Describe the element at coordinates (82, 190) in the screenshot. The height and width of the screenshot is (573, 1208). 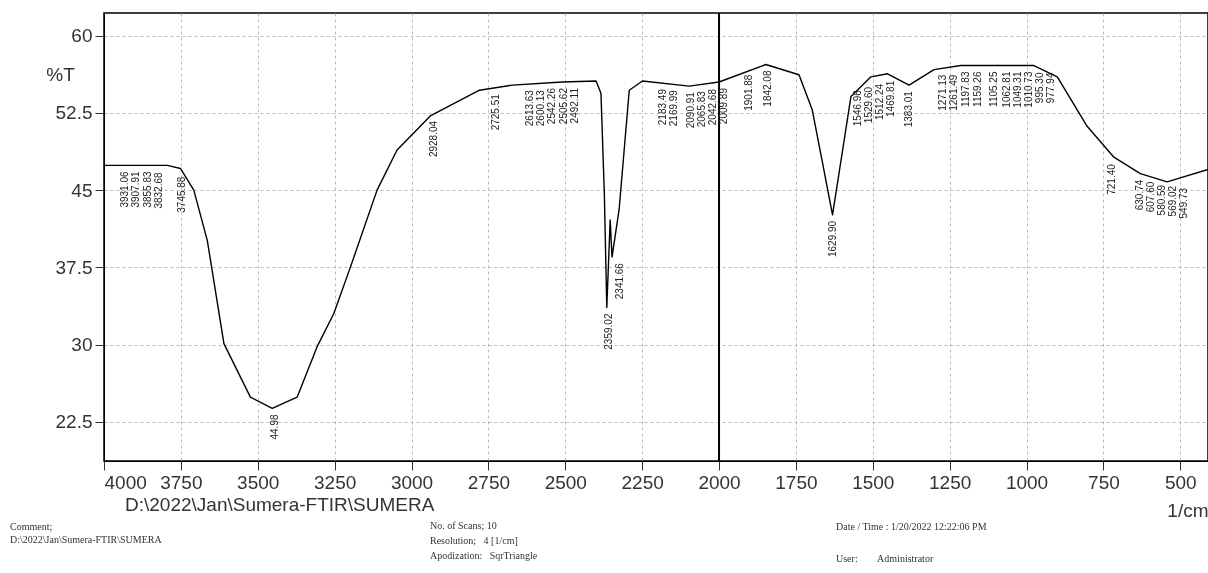
I see `y-tick-label: 45` at that location.